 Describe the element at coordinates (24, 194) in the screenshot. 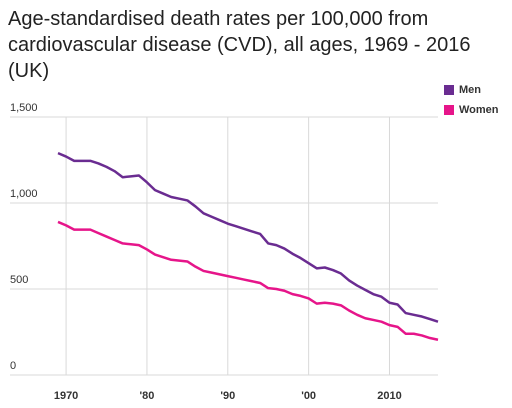

I see `y-tick-label: 1,000` at that location.